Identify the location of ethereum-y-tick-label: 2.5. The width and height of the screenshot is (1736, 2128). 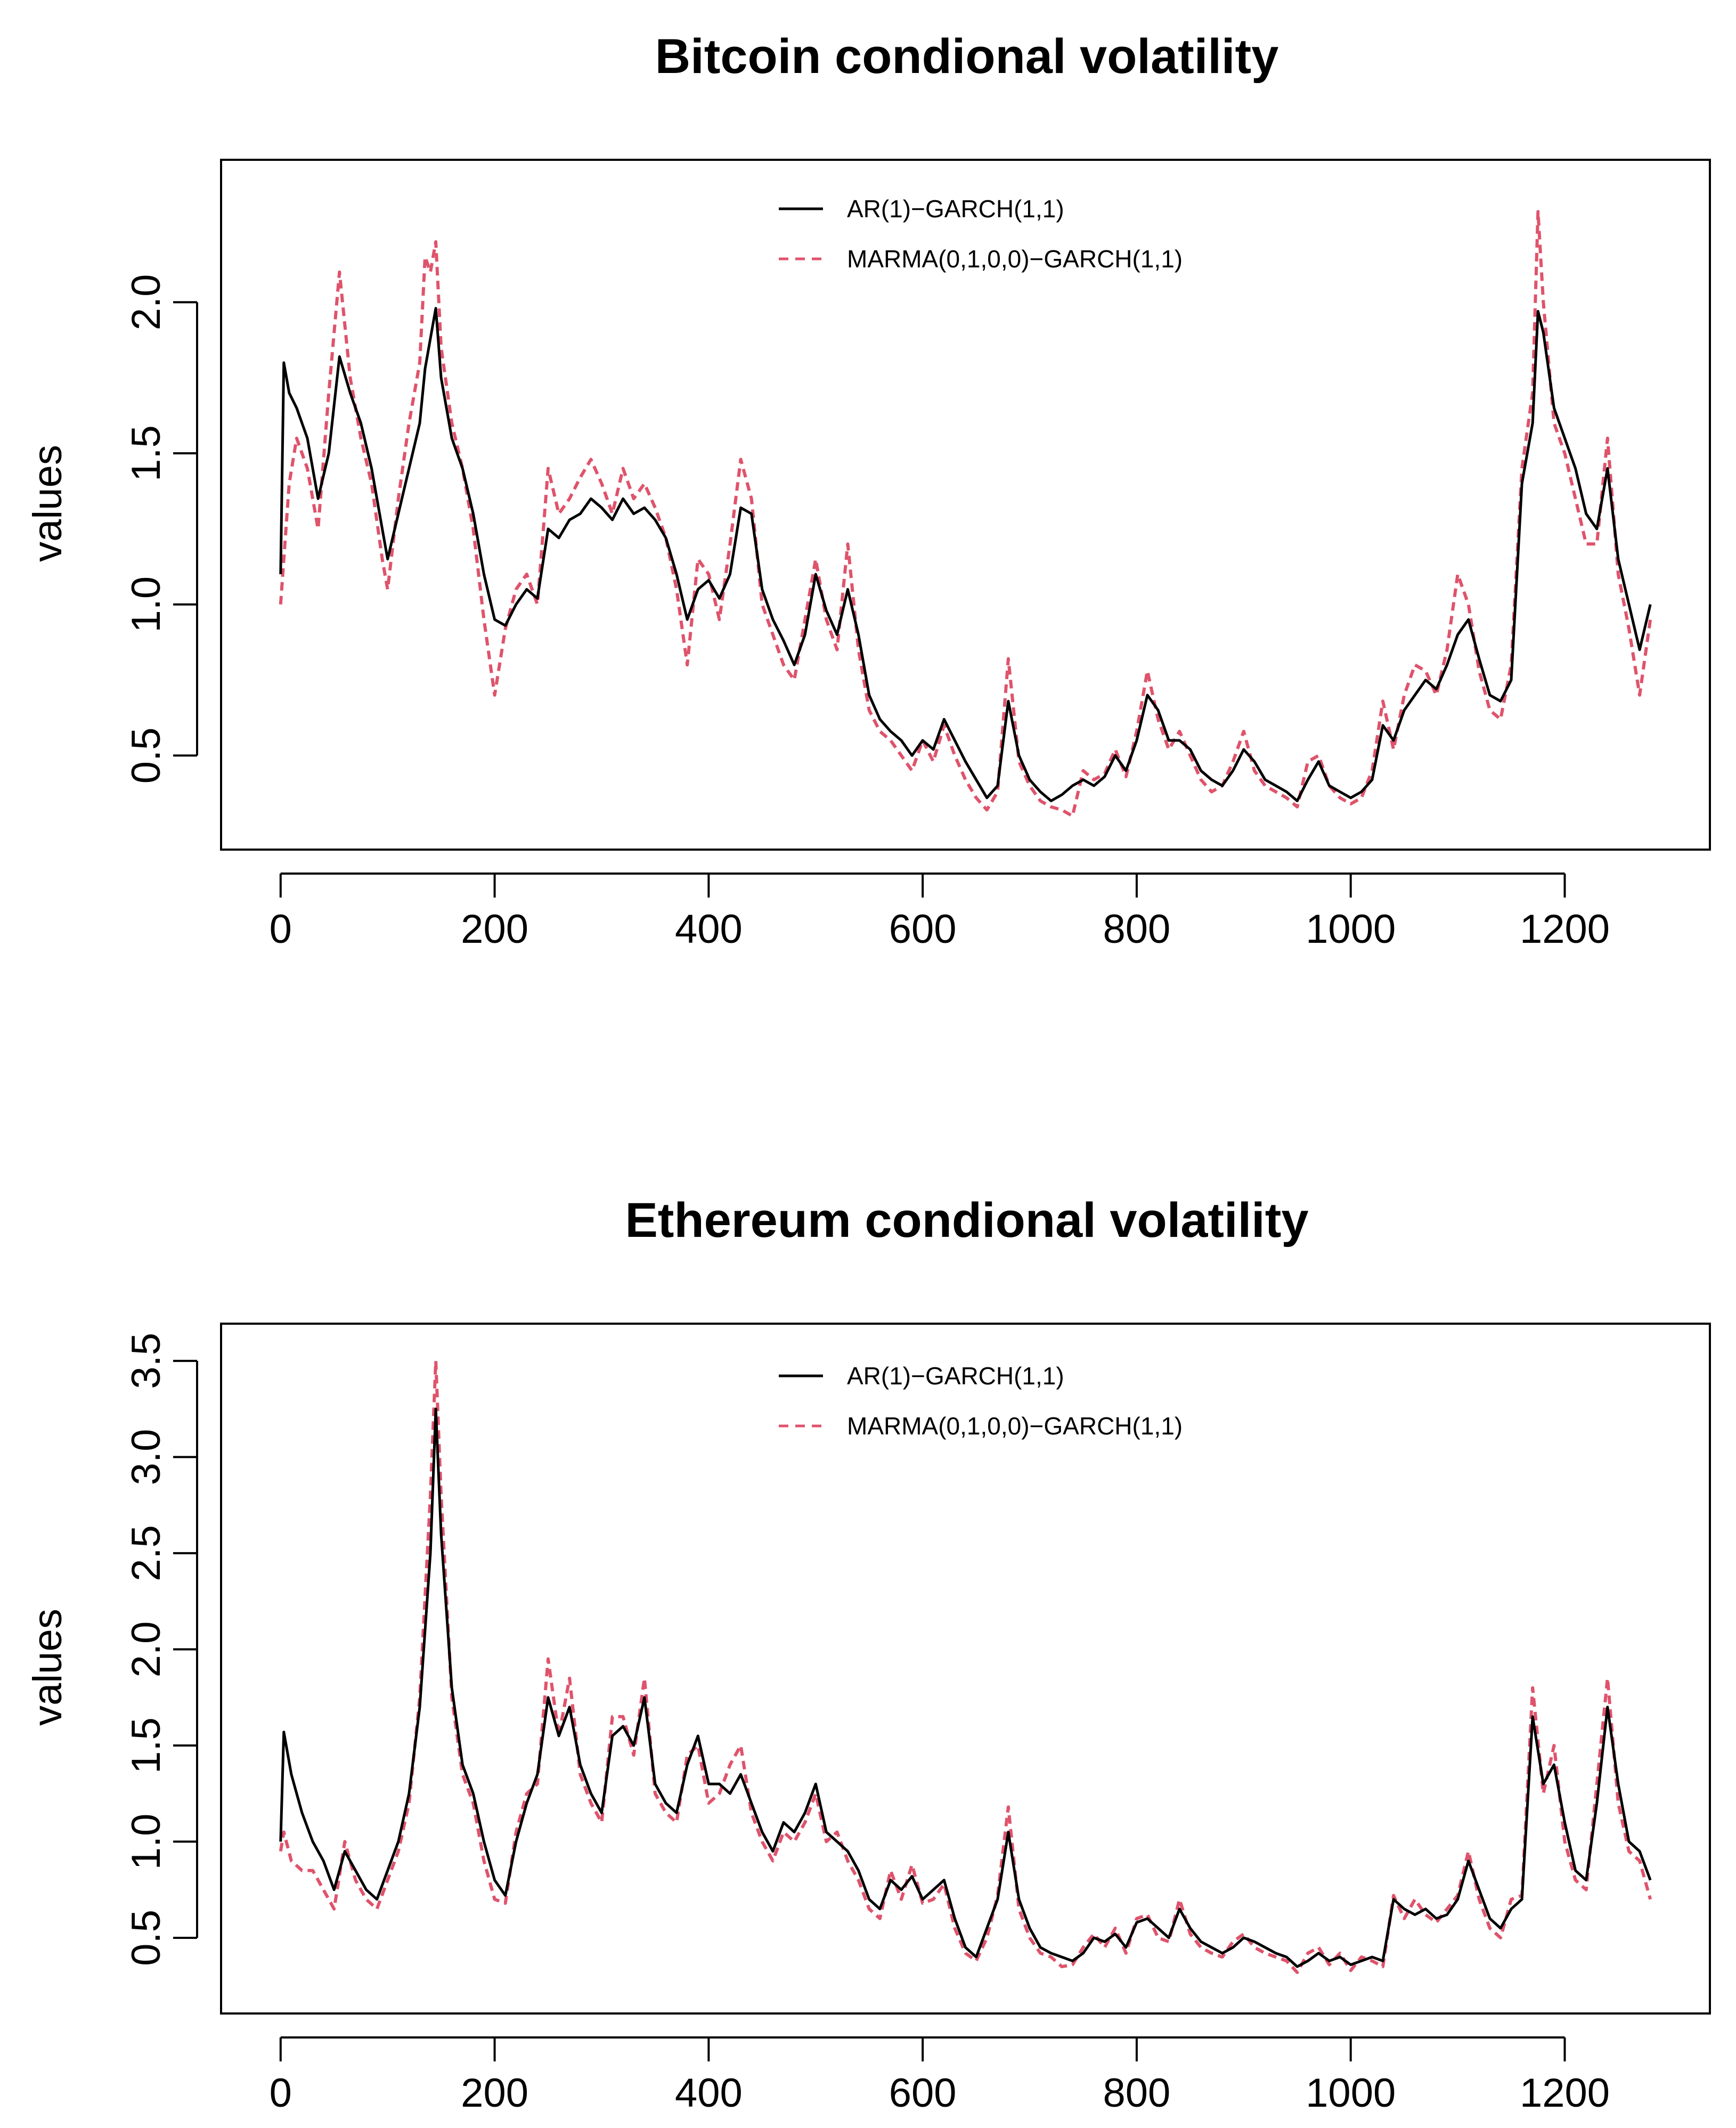
(146, 1553).